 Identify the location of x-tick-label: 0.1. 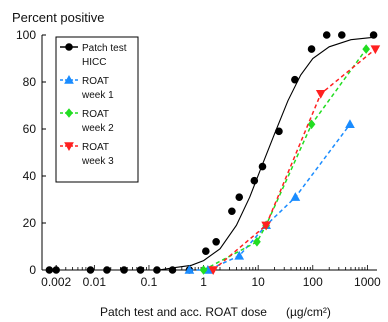
(149, 282).